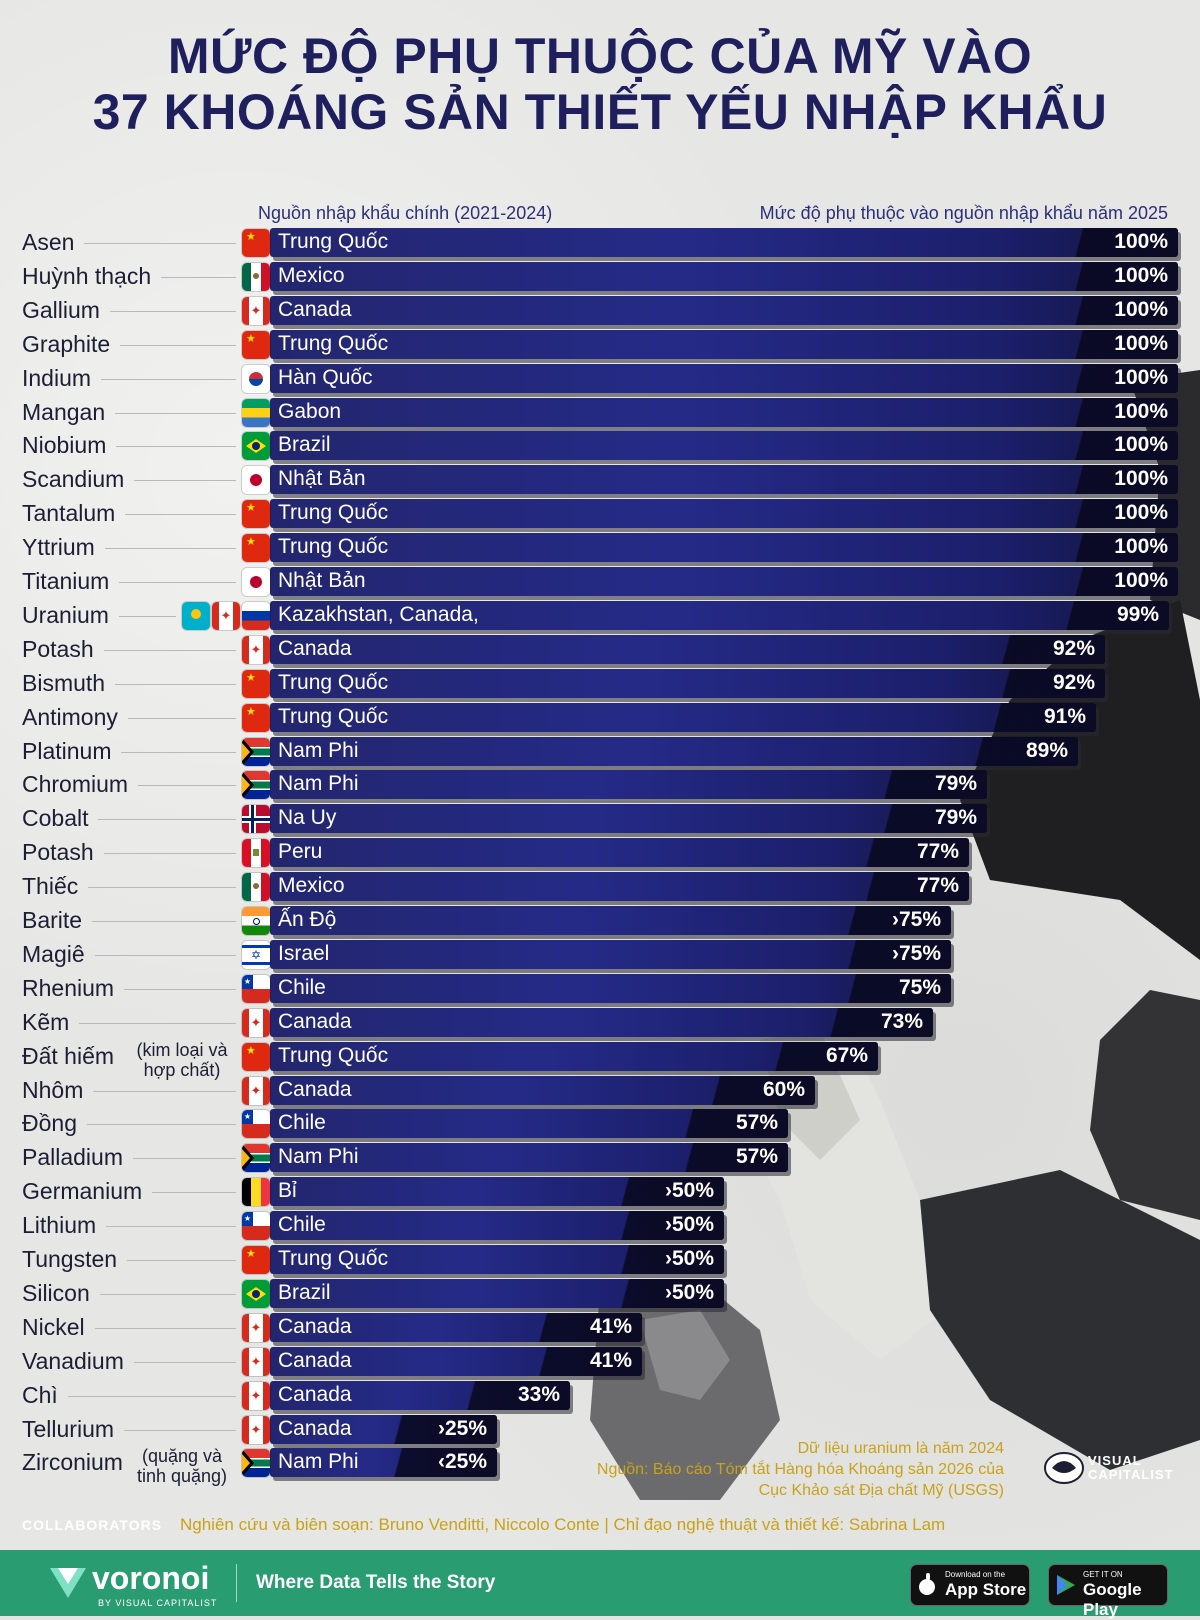 This screenshot has height=1620, width=1200. What do you see at coordinates (1073, 682) in the screenshot?
I see `value-label: 92%` at bounding box center [1073, 682].